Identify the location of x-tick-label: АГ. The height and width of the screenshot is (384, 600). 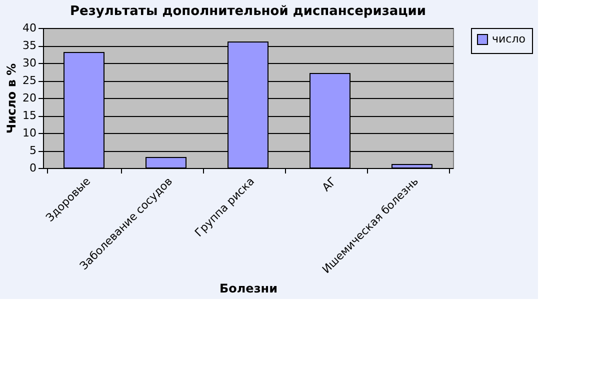
(330, 184).